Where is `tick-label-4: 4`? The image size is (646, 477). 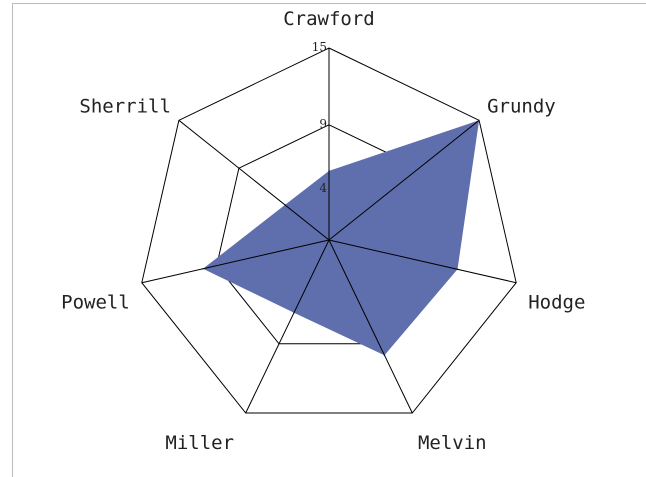
tick-label-4: 4 is located at coordinates (323, 188).